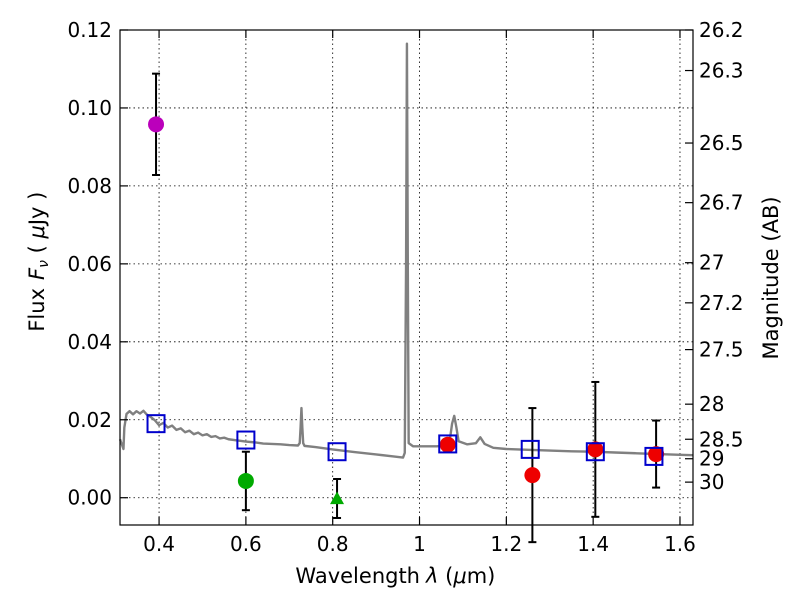 This screenshot has width=800, height=600. I want to click on x-tick-label: 1.2, so click(506, 544).